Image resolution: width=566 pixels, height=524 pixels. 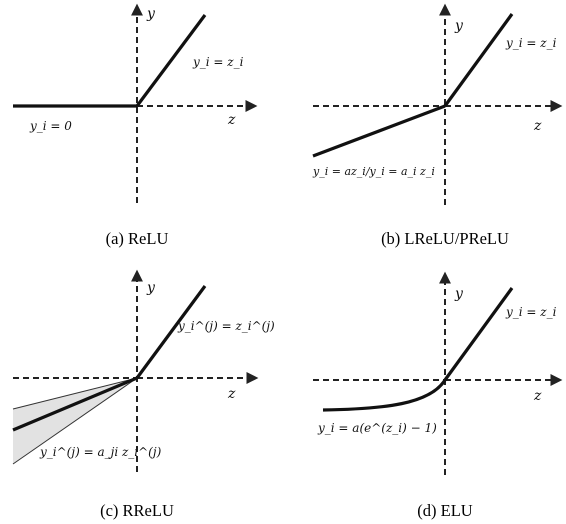 I want to click on band-upper-edge, so click(x=75, y=393).